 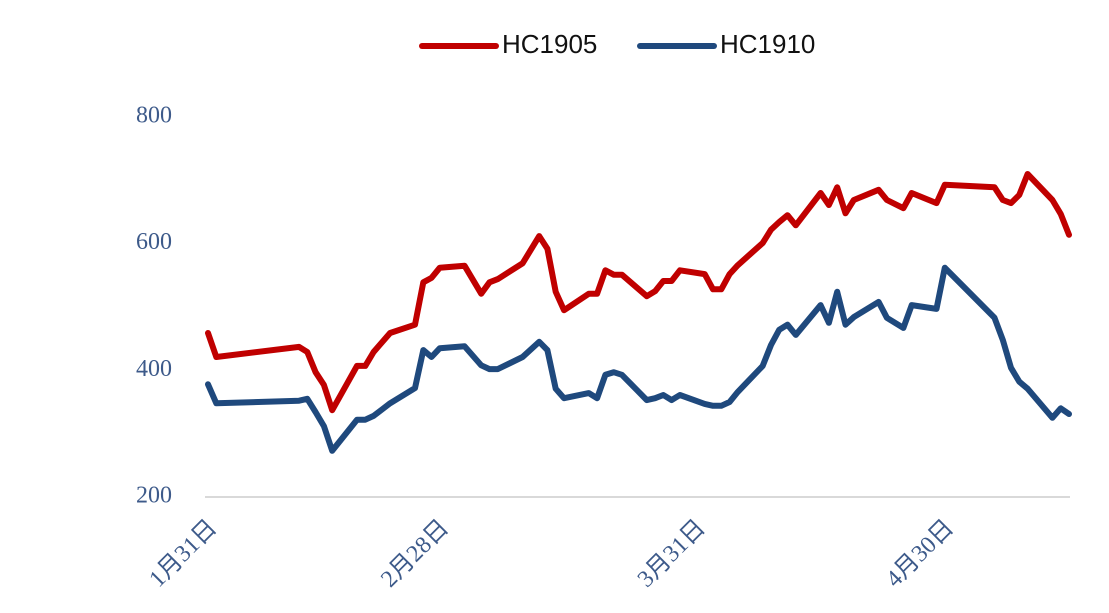 What do you see at coordinates (672, 554) in the screenshot?
I see `x-tick-label: 3月31日` at bounding box center [672, 554].